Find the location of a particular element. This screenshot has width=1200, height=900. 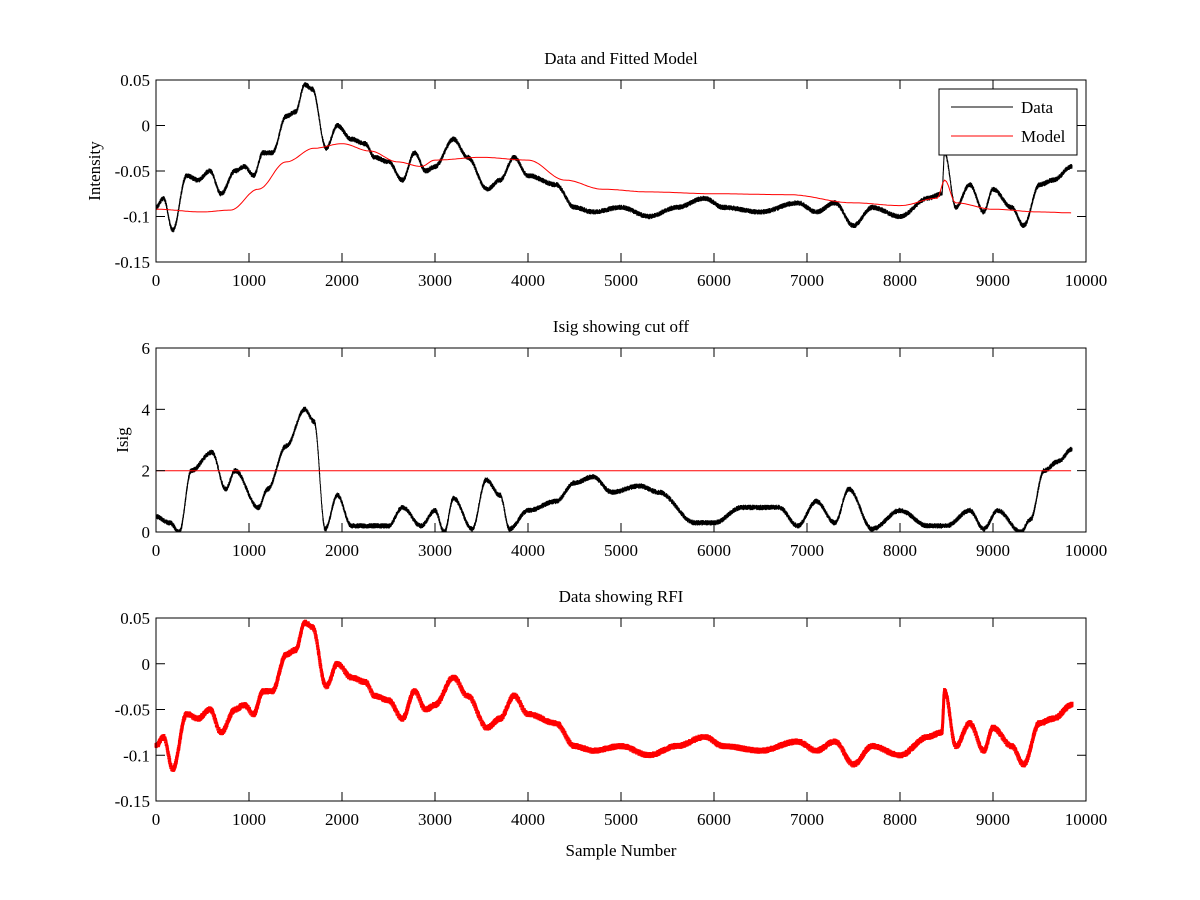

series-isig-line is located at coordinates (614, 469).